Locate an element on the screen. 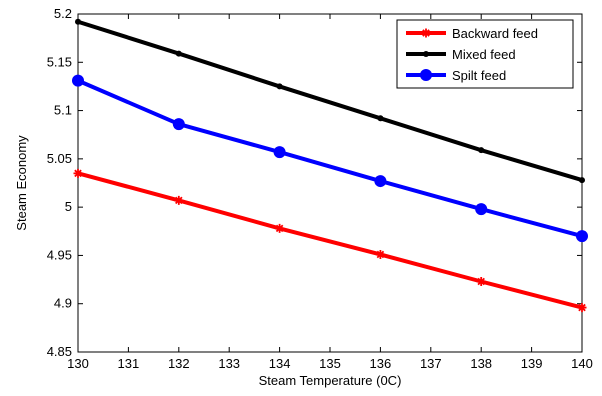 The image size is (602, 396). x-tick-label: 135 is located at coordinates (330, 363).